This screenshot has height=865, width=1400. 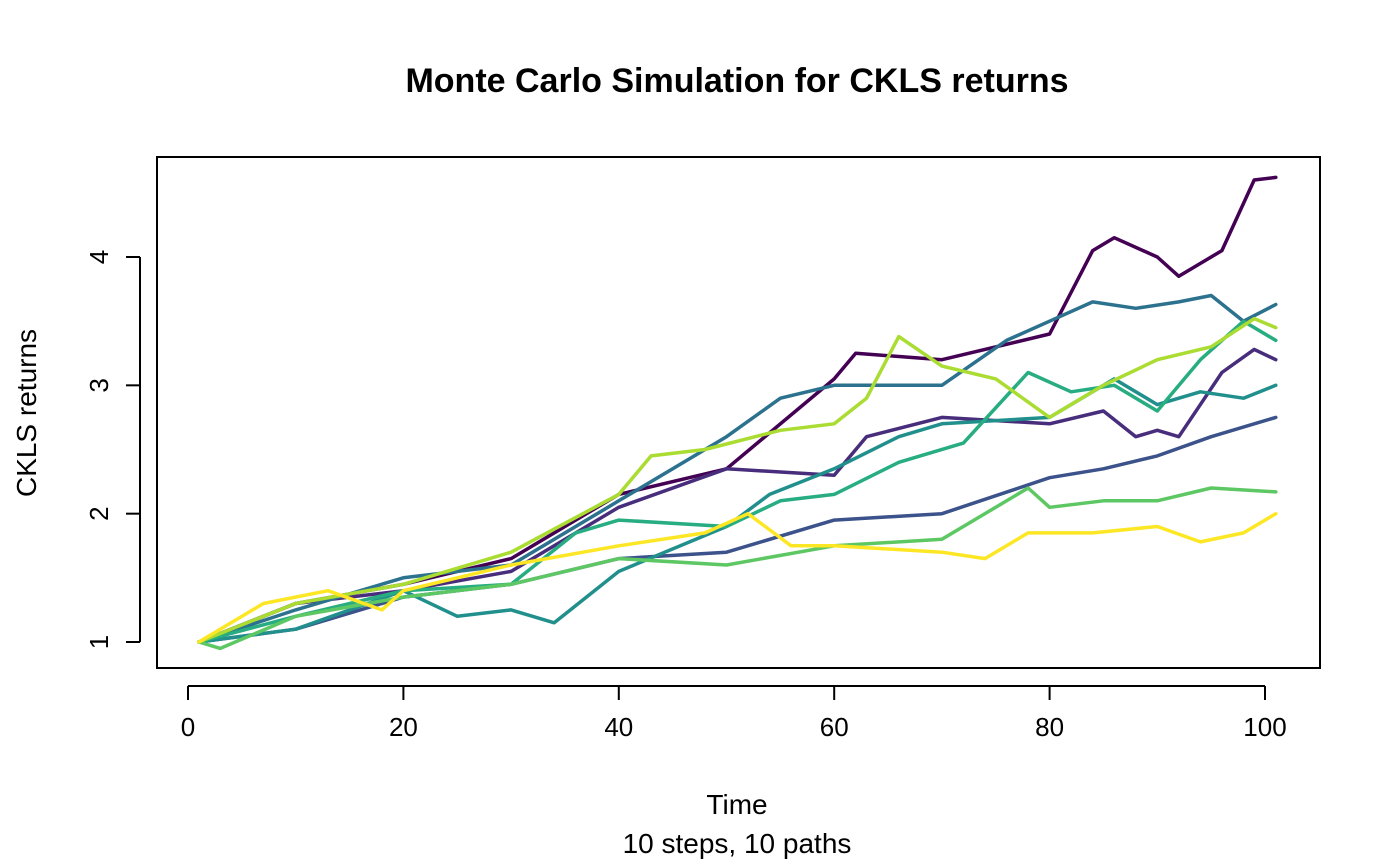 I want to click on x-tick-label-80: 80, so click(x=1049, y=727).